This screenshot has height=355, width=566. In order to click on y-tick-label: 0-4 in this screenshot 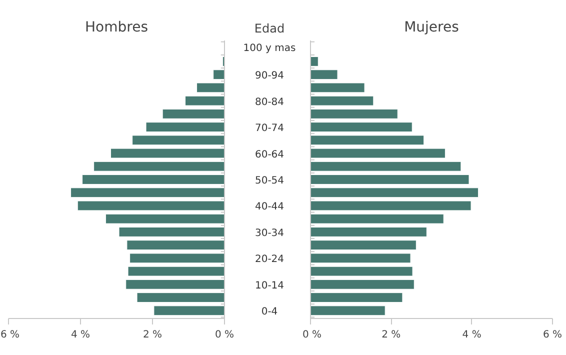, I will do `click(269, 312)`.